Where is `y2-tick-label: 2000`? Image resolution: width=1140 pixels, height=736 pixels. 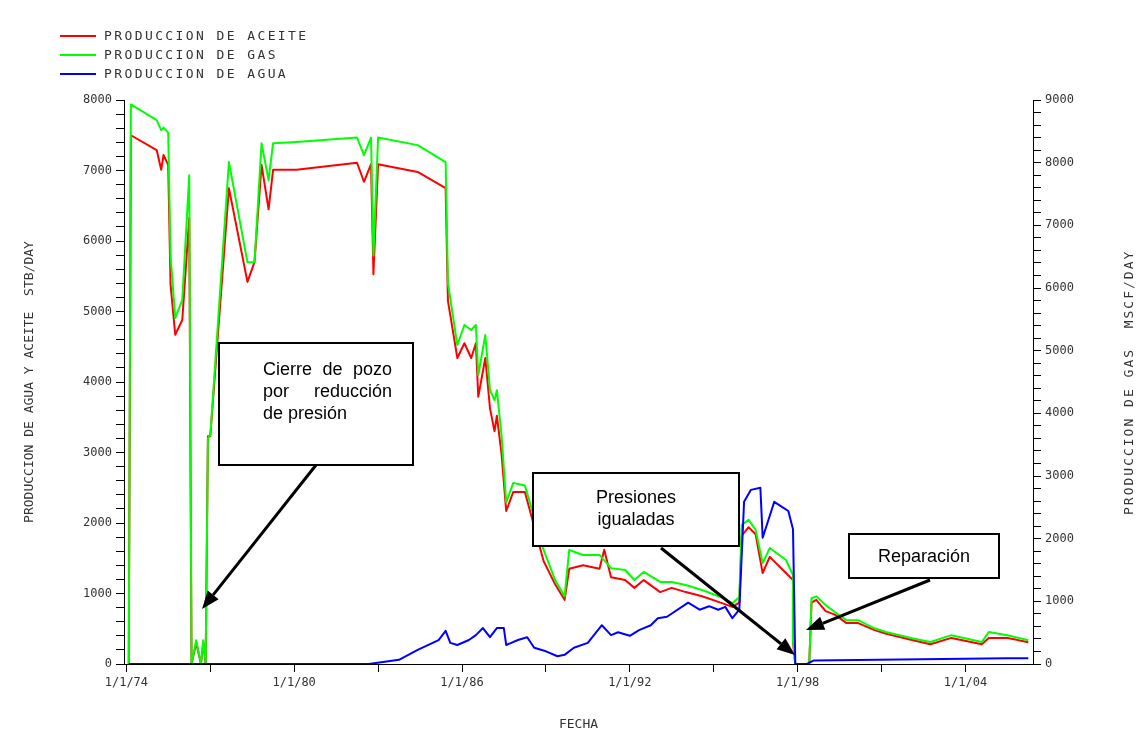
y2-tick-label: 2000 is located at coordinates (1059, 537).